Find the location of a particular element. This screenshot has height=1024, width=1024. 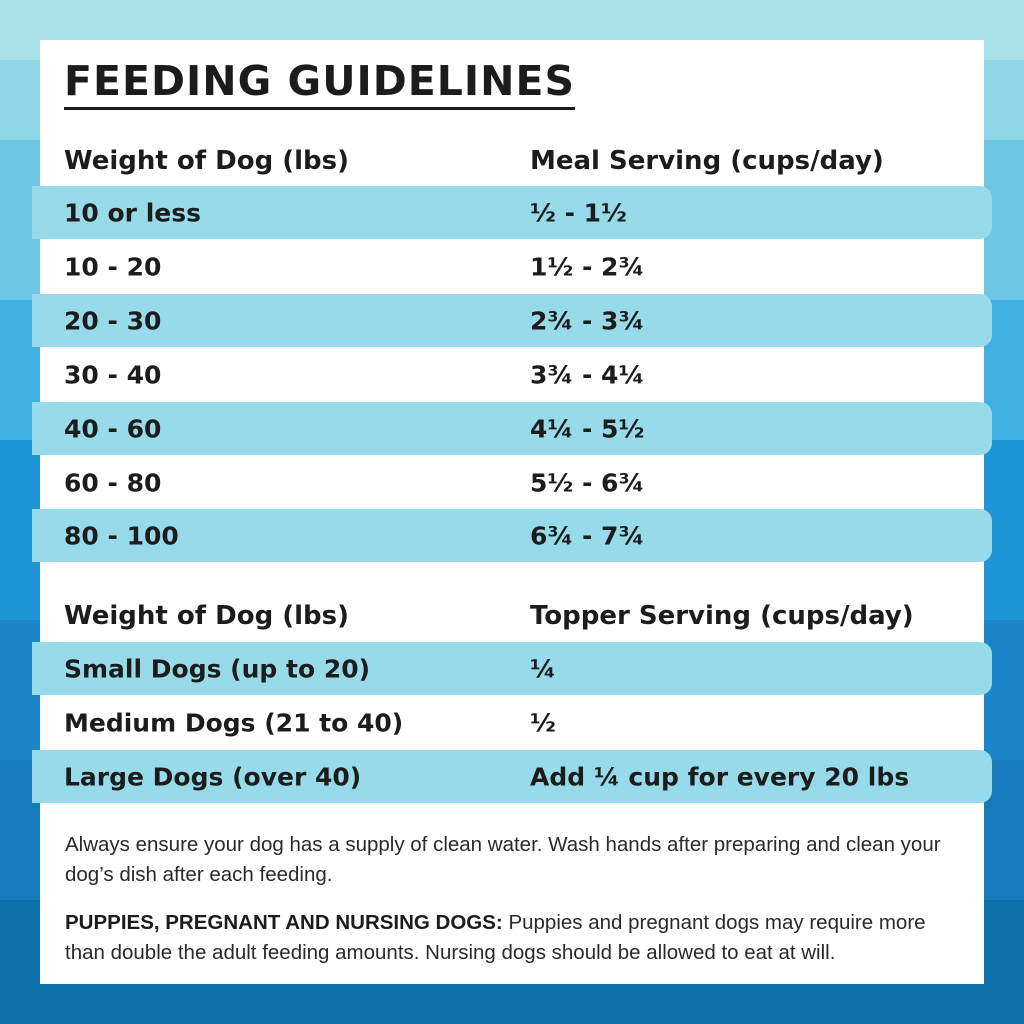

table-row: 10 or less ½ - 1½ is located at coordinates (512, 212).